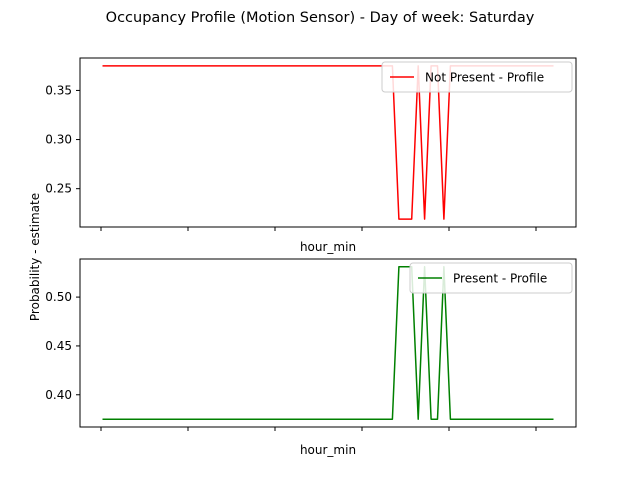 Image resolution: width=640 pixels, height=480 pixels. I want to click on legend: Not Present - Profile, so click(477, 77).